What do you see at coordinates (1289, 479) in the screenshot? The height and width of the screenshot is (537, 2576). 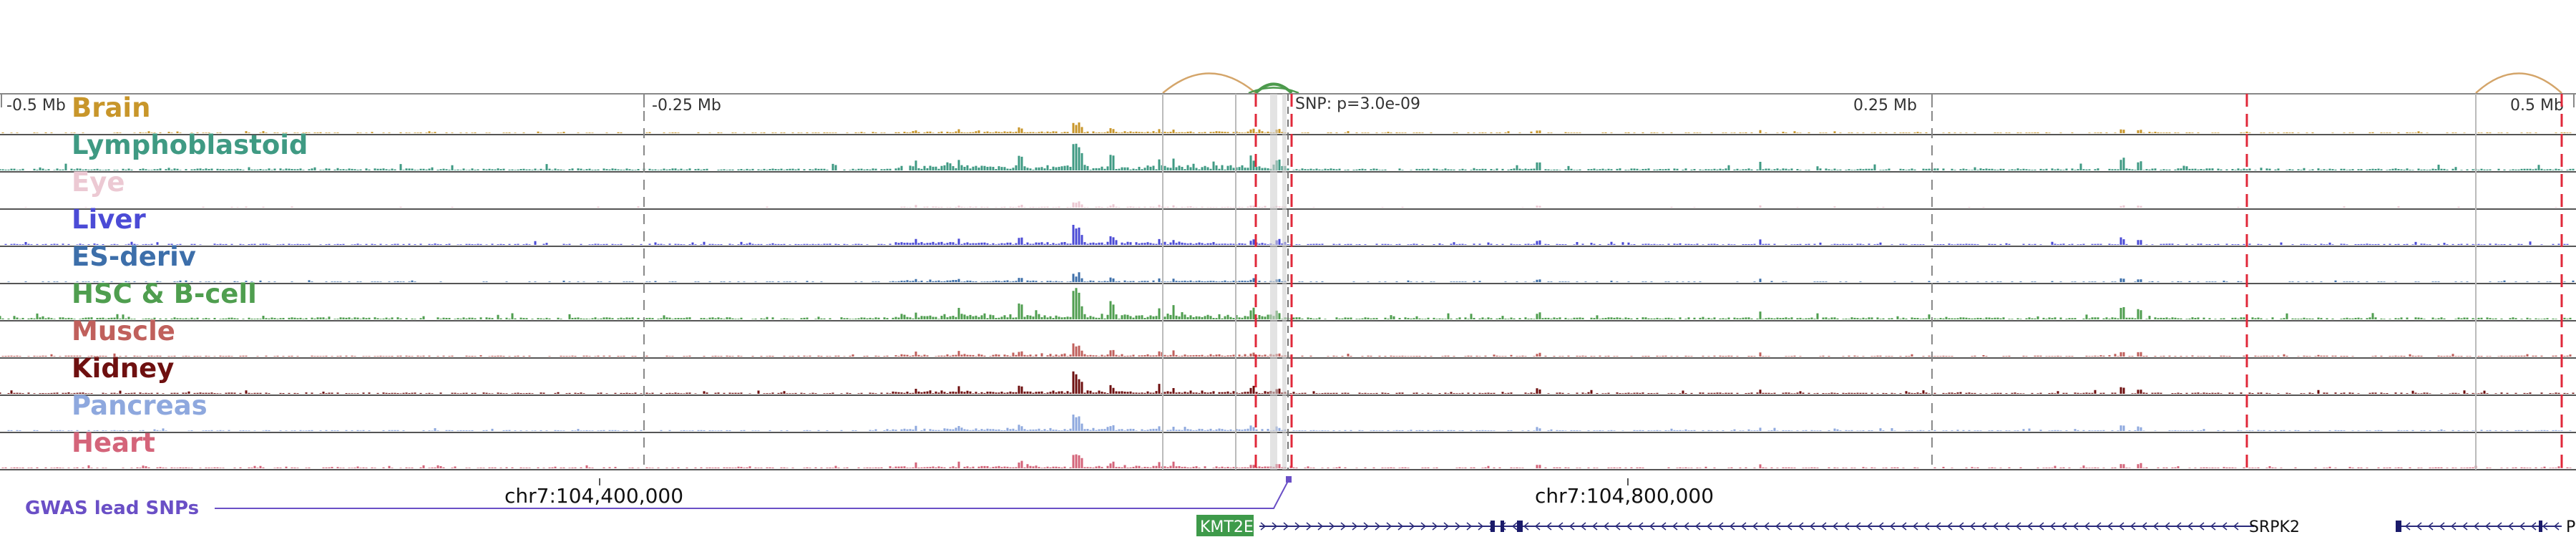 I see `gwas-snp-marker` at bounding box center [1289, 479].